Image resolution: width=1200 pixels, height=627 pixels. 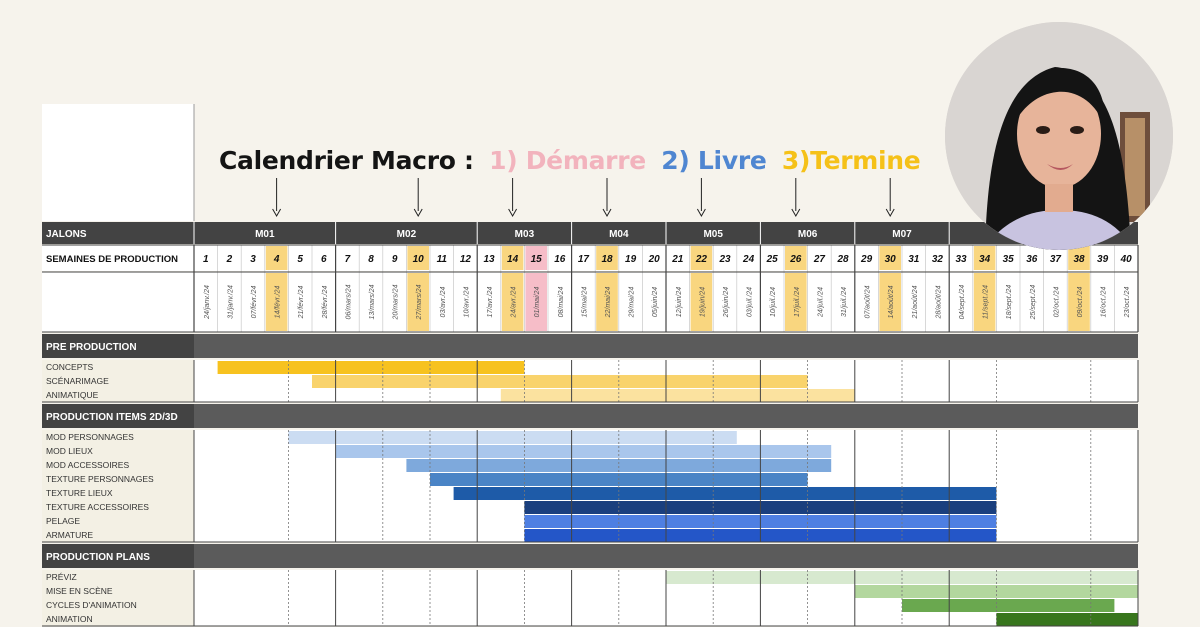 I want to click on week-number: 14, so click(x=513, y=259).